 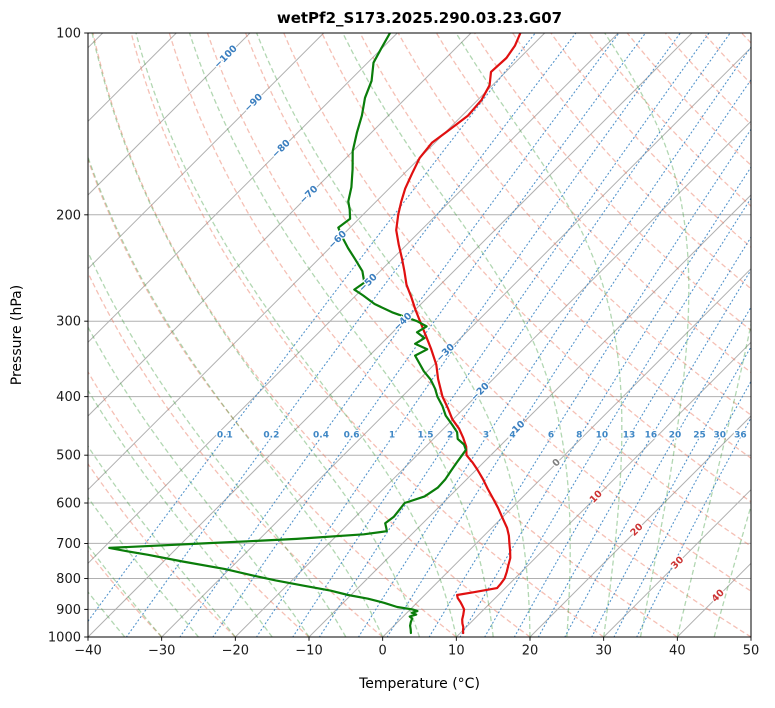 What do you see at coordinates (68, 456) in the screenshot?
I see `y-tick-label: 500` at bounding box center [68, 456].